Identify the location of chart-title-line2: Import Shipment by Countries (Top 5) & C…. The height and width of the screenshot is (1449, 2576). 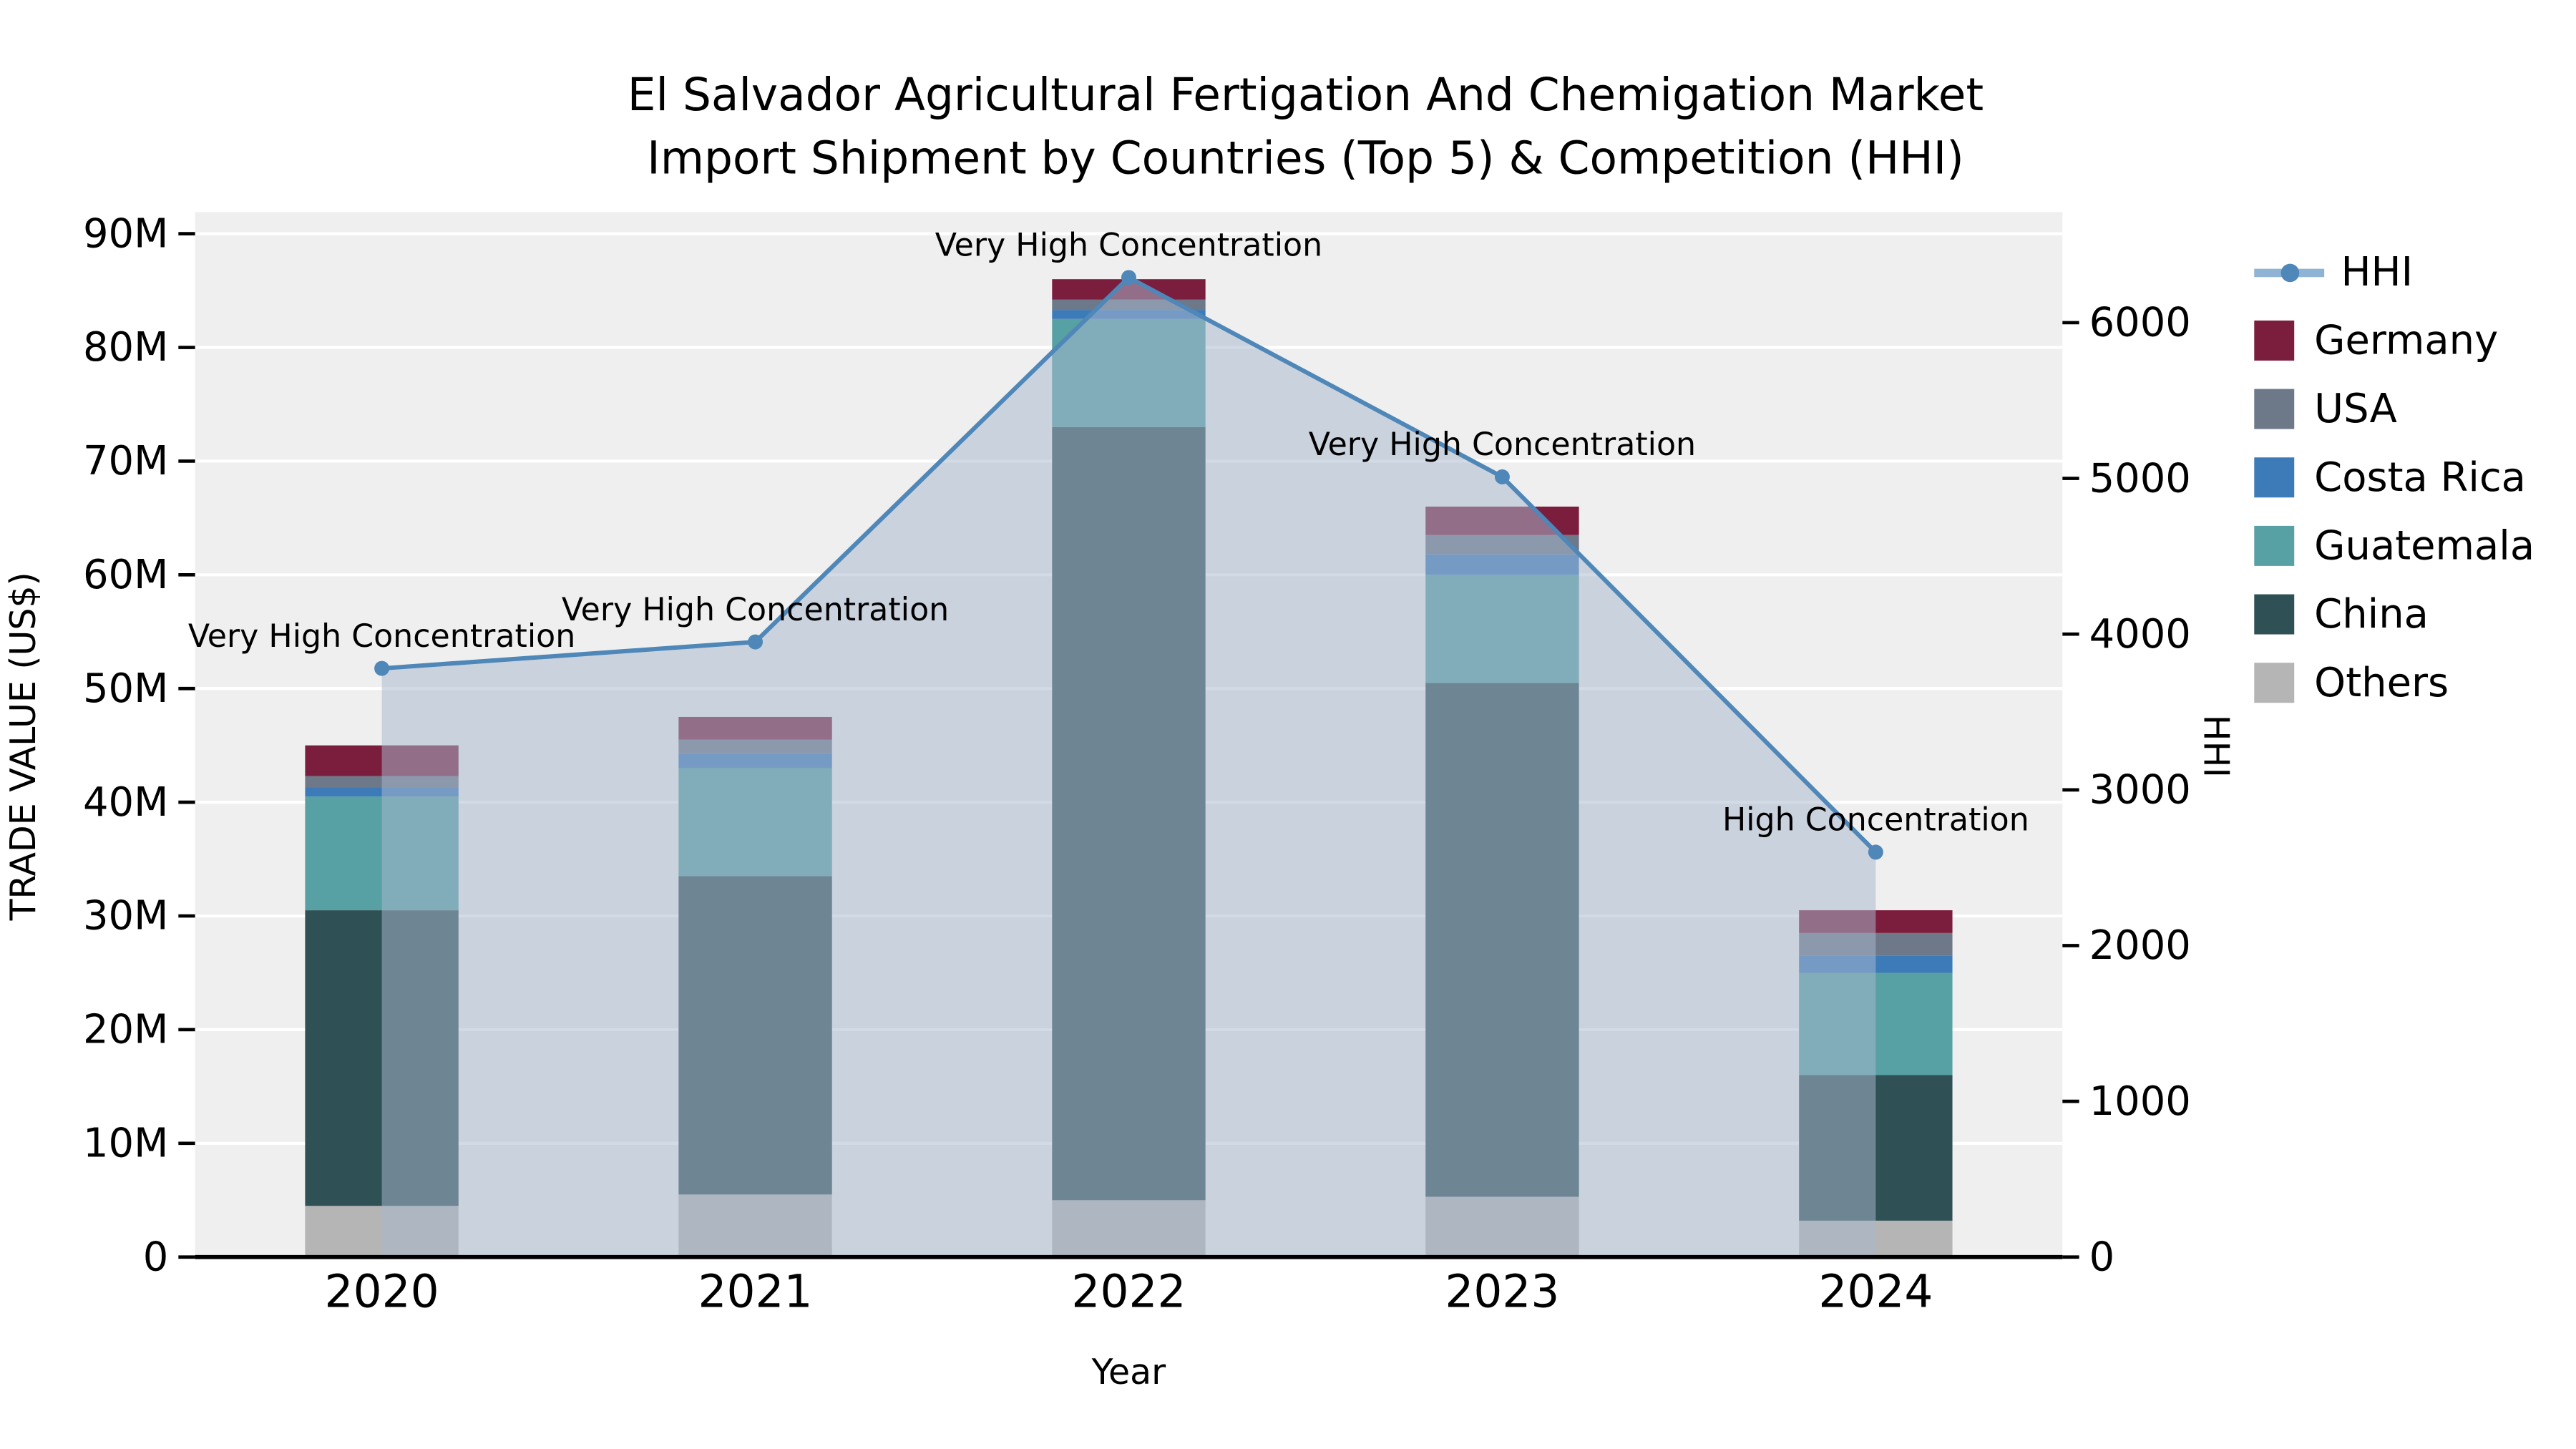
(1305, 158).